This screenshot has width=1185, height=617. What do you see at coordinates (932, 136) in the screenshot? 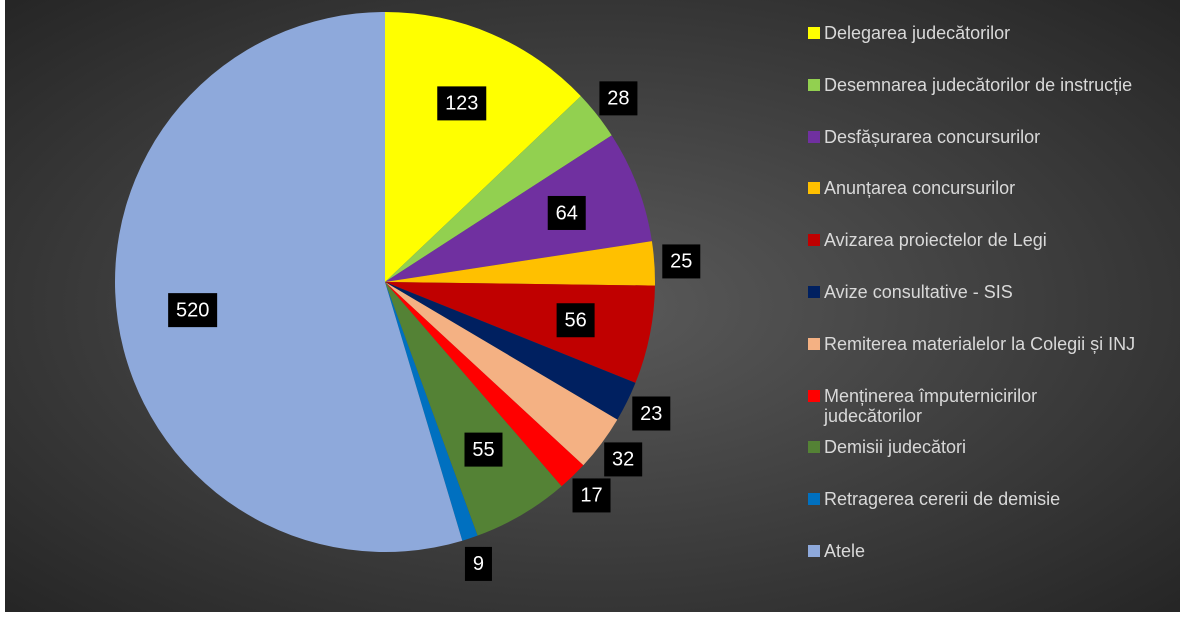
I see `legend-label: Desfășurarea concursurilor` at bounding box center [932, 136].